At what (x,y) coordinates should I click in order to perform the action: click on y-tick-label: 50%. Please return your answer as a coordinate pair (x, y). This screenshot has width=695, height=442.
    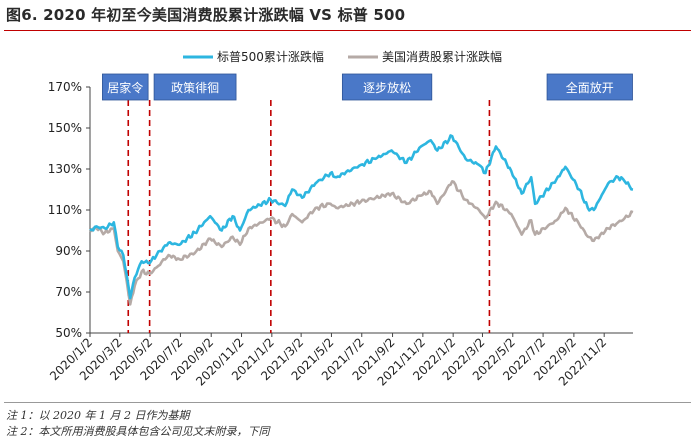
    Looking at the image, I should click on (68, 333).